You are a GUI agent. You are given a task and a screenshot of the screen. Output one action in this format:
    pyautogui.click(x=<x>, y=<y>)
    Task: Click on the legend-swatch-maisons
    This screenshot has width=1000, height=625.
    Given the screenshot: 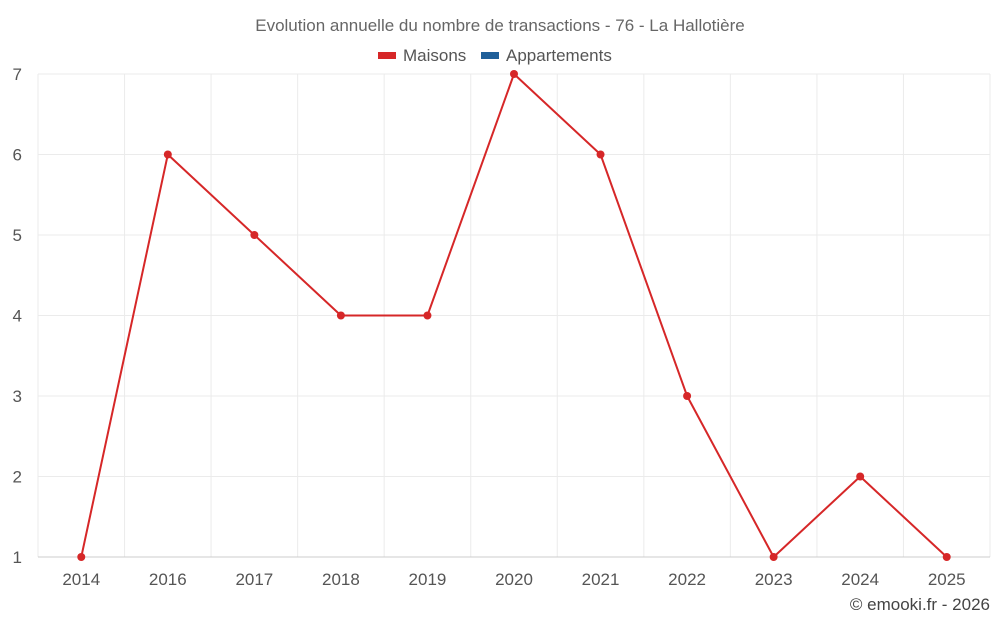 What is the action you would take?
    pyautogui.click(x=387, y=55)
    